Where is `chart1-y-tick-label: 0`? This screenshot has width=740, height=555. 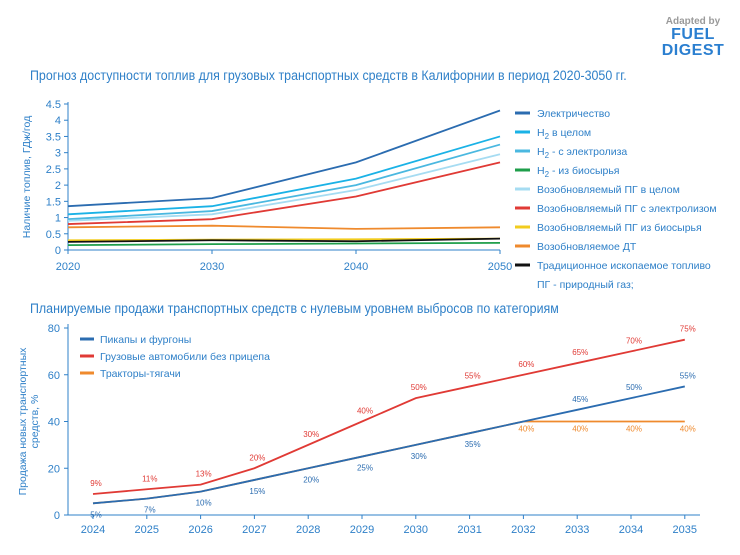
chart1-y-tick-label: 0 is located at coordinates (58, 251).